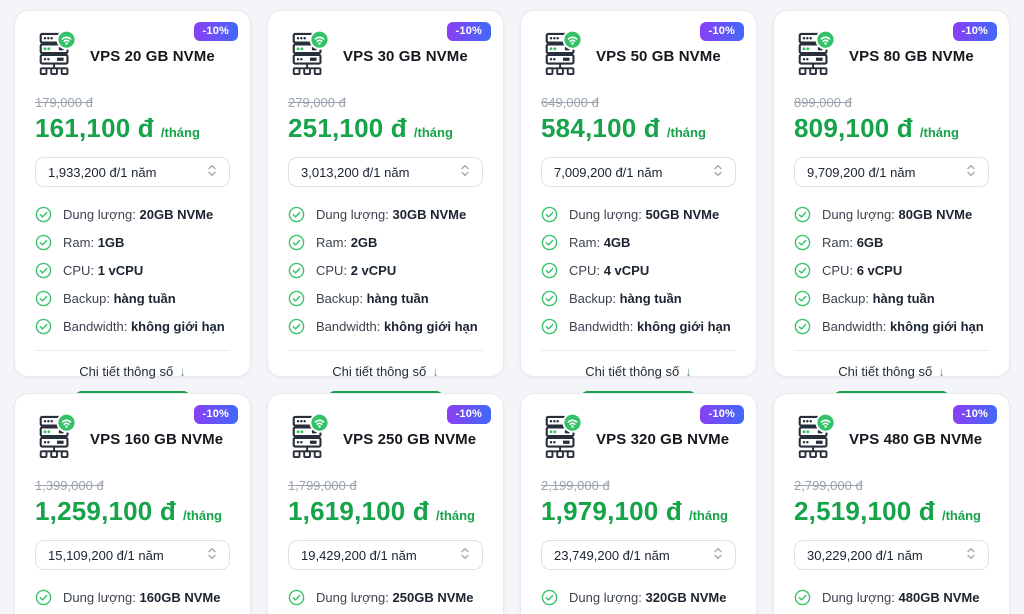 Image resolution: width=1024 pixels, height=614 pixels. I want to click on feature-ram: Ram: 2GB, so click(385, 242).